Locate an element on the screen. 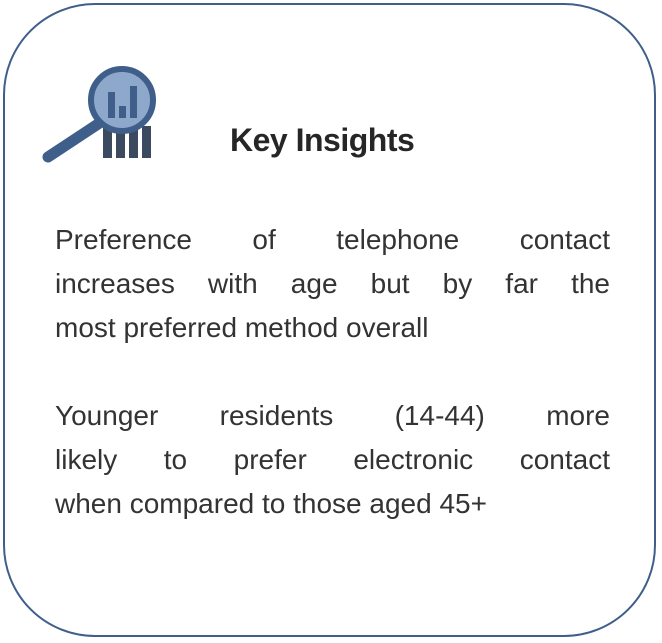 This screenshot has width=662, height=643. text-line: likely to prefer electronic contact is located at coordinates (332, 459).